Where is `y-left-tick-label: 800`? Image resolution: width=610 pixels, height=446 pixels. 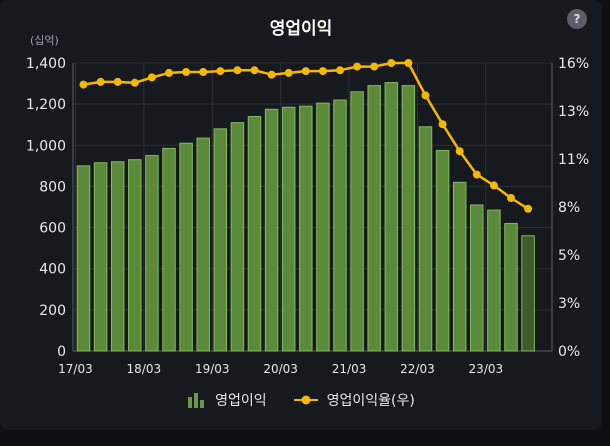
y-left-tick-label: 800 is located at coordinates (52, 187).